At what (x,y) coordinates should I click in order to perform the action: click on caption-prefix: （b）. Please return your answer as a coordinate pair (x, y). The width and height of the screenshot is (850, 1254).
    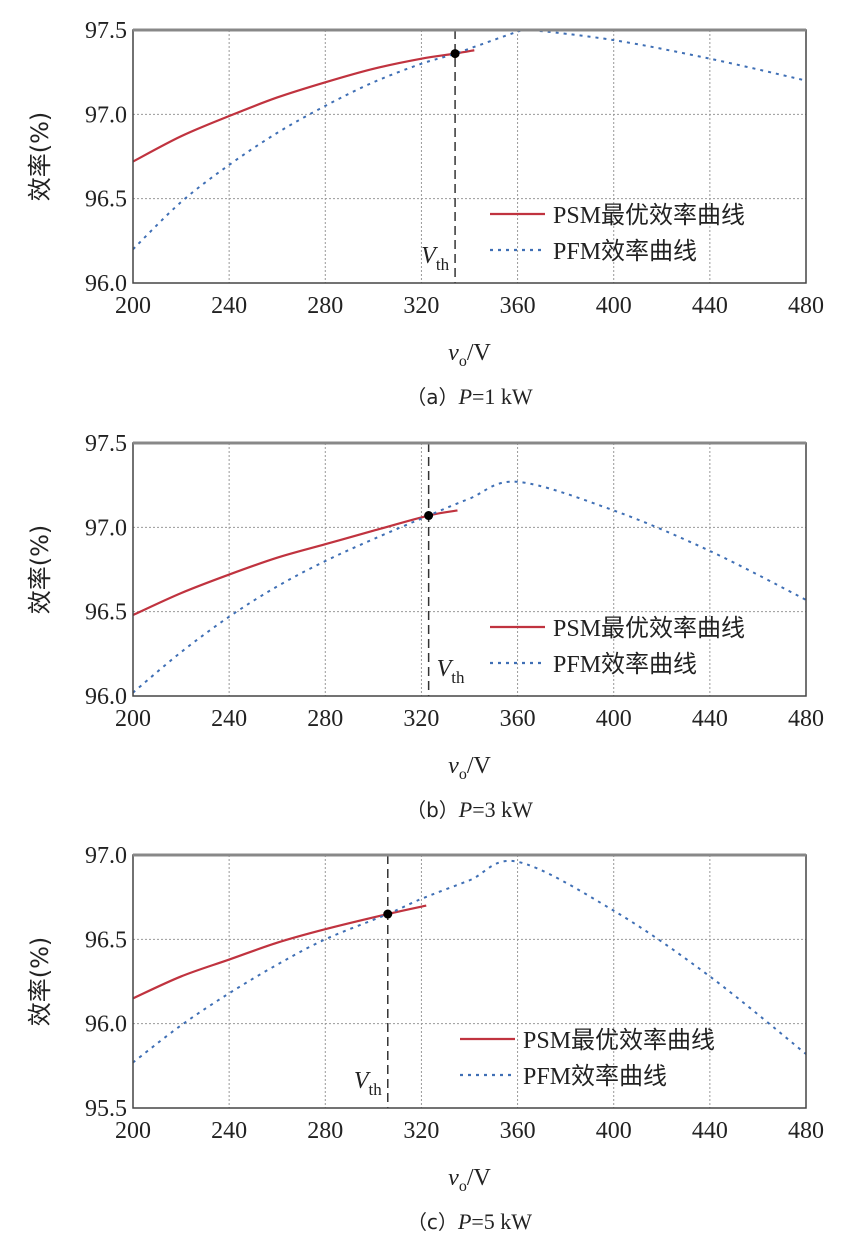
    Looking at the image, I should click on (432, 810).